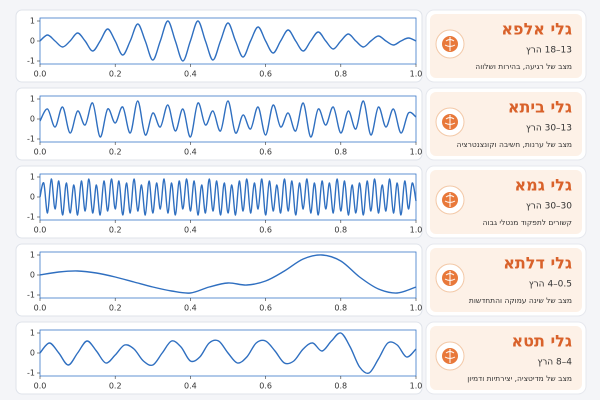 This screenshot has width=600, height=400. Describe the element at coordinates (554, 363) in the screenshot. I see `wave-frequency: 4–8 הרץ` at that location.